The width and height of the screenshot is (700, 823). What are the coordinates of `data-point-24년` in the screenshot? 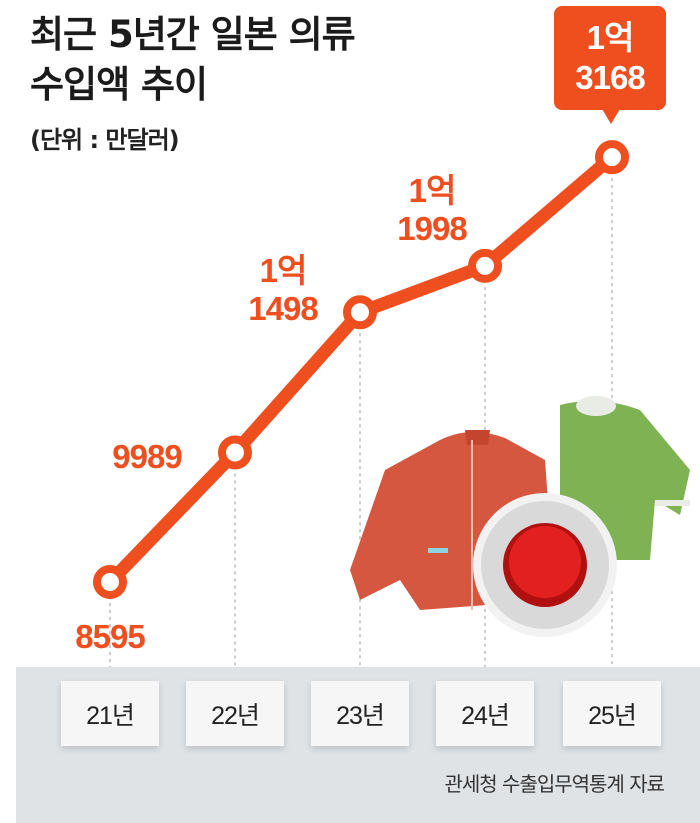 It's located at (485, 265).